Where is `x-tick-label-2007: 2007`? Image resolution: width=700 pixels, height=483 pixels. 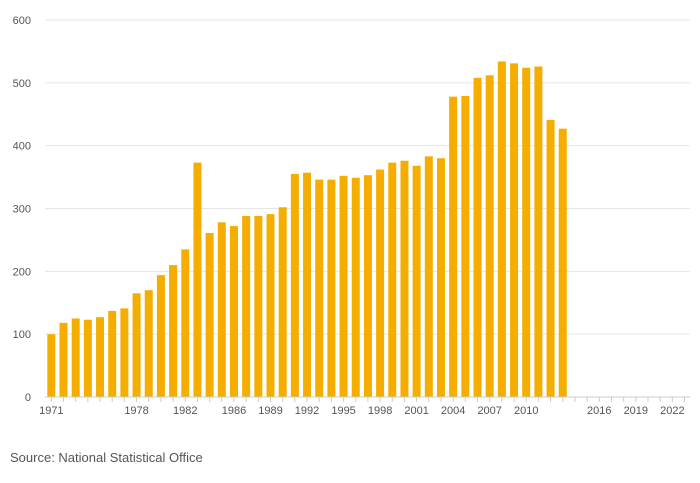 x-tick-label-2007: 2007 is located at coordinates (489, 411).